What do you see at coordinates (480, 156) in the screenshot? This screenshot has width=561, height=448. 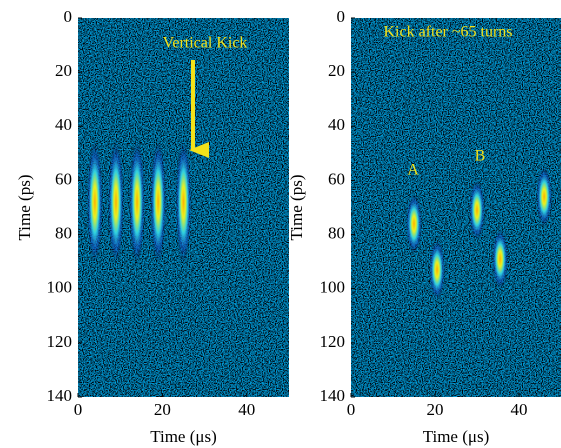 I see `annotation: B` at bounding box center [480, 156].